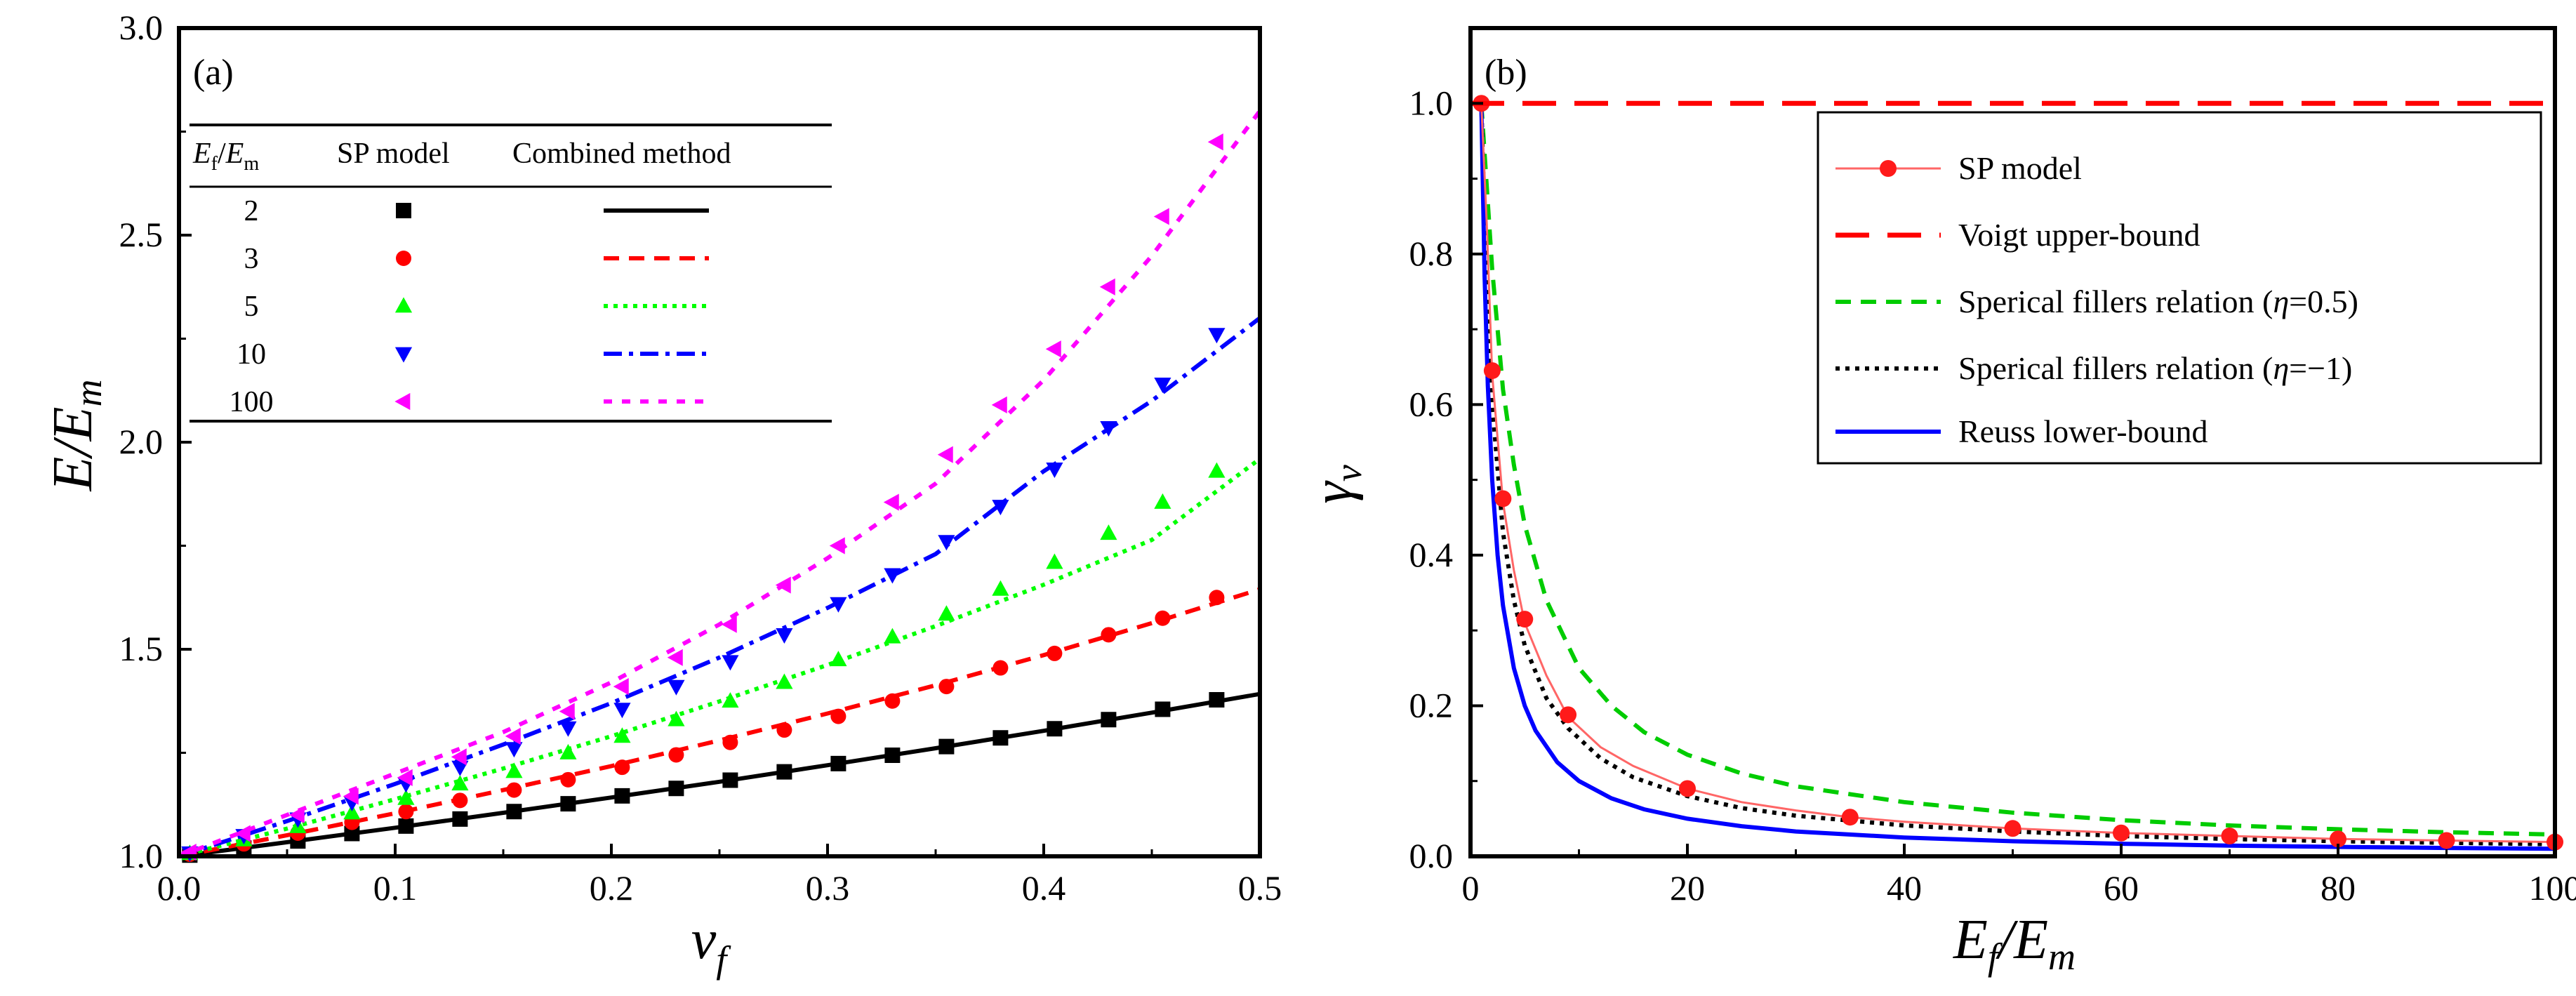 The height and width of the screenshot is (996, 2576). I want to click on panel-a-xtick-label-0: 0.0, so click(179, 888).